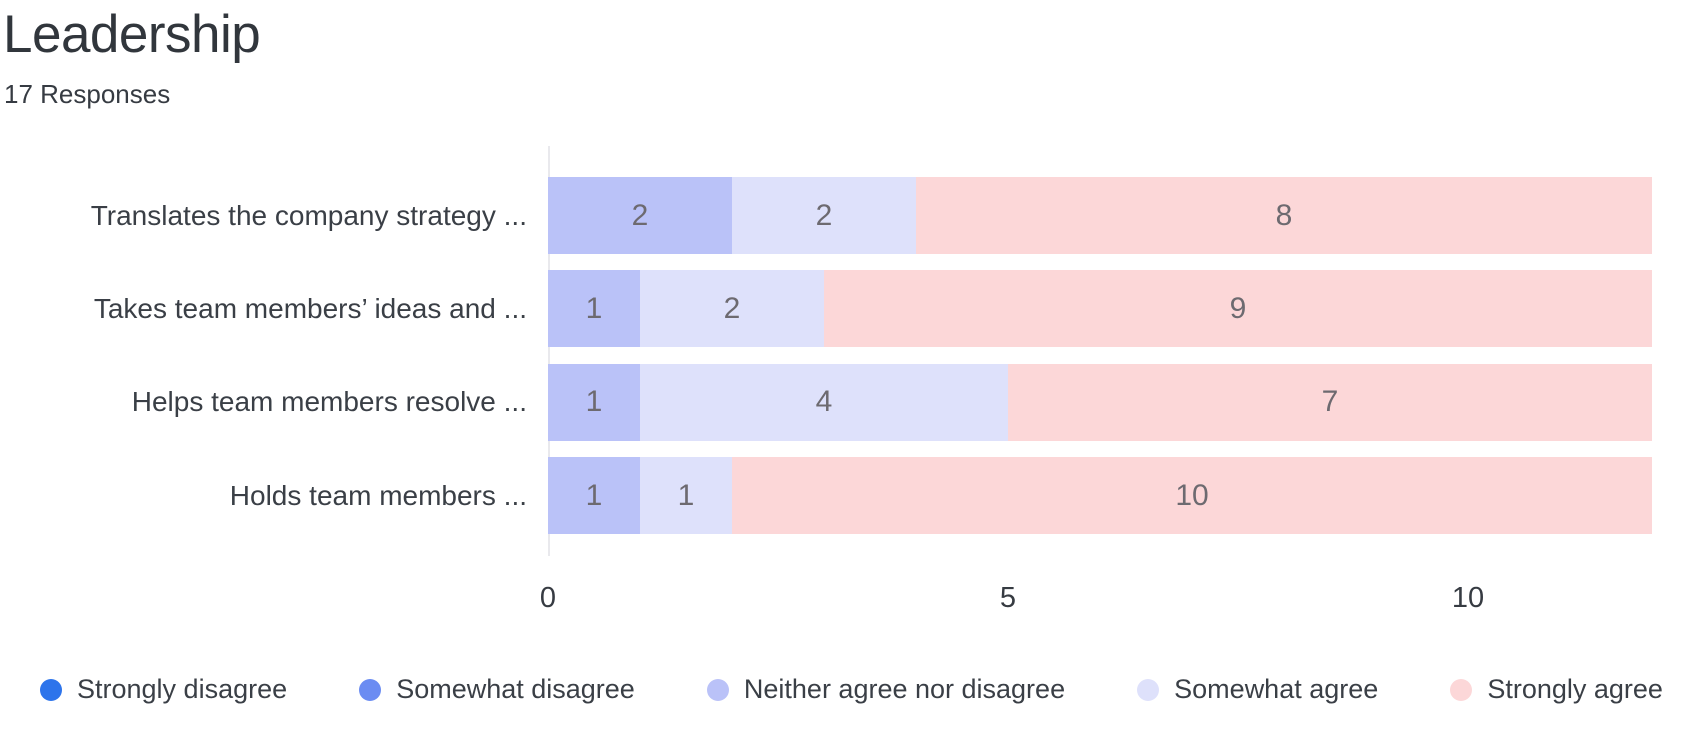 The width and height of the screenshot is (1700, 732). What do you see at coordinates (87, 94) in the screenshot?
I see `response-count: 17 Responses` at bounding box center [87, 94].